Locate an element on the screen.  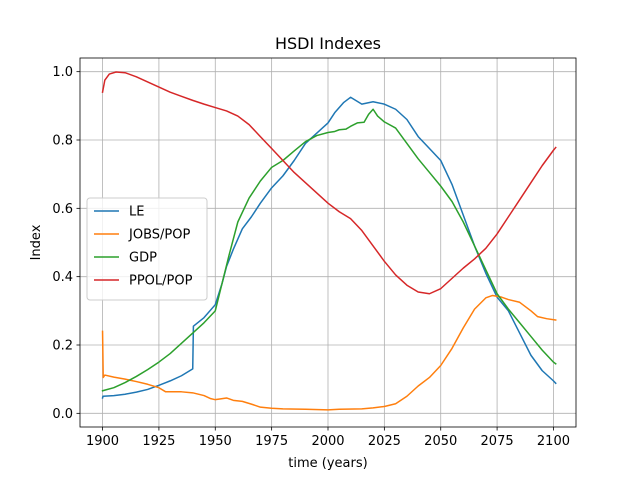
y-tick-label: 0.6 is located at coordinates (62, 209).